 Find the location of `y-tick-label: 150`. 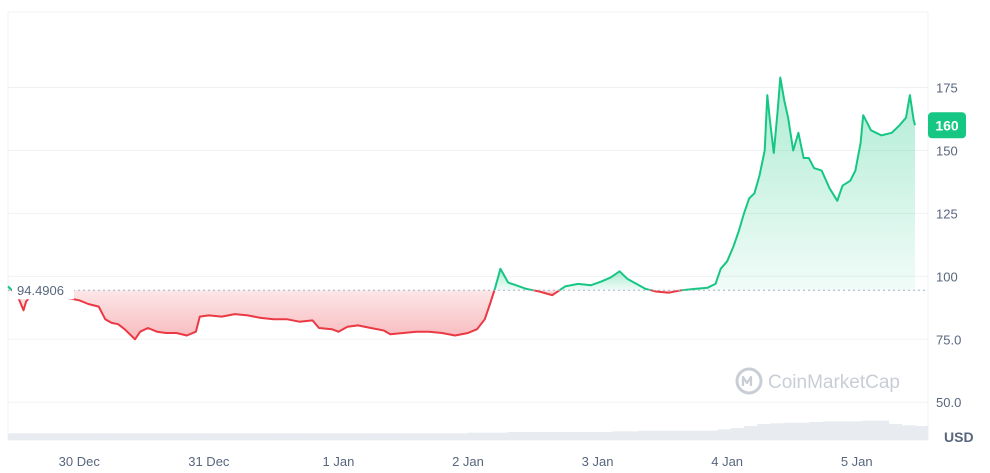

y-tick-label: 150 is located at coordinates (947, 150).